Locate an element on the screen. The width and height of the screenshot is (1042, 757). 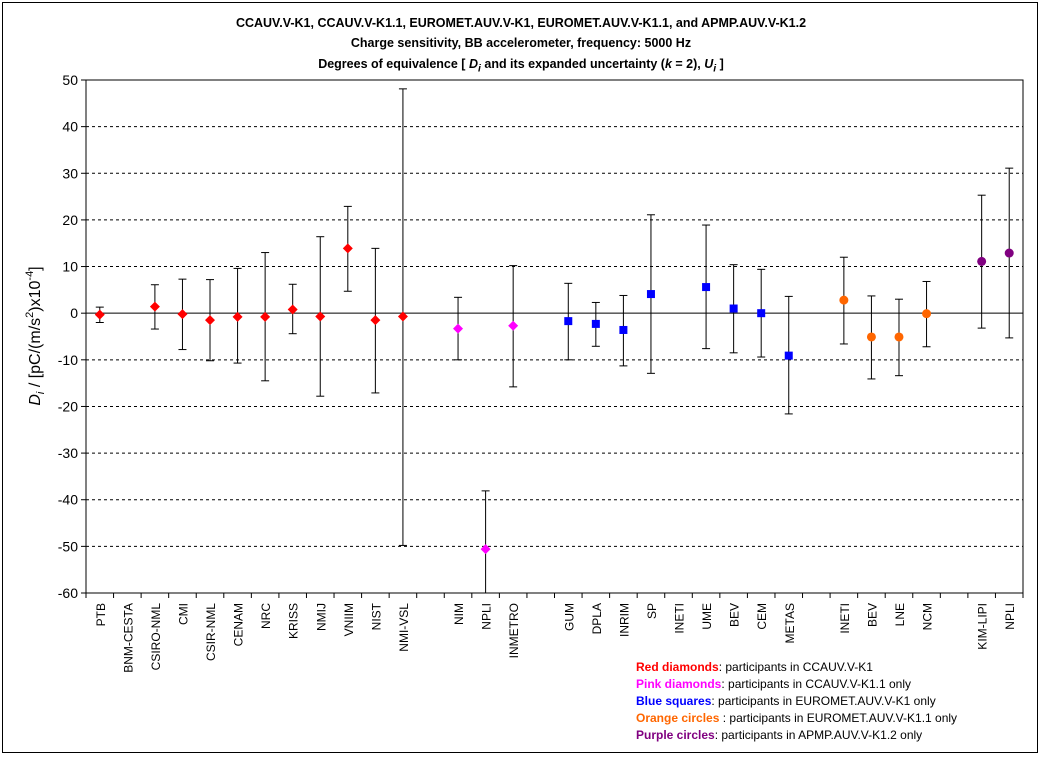
ylabel-sup2: 2 is located at coordinates (30, 315).